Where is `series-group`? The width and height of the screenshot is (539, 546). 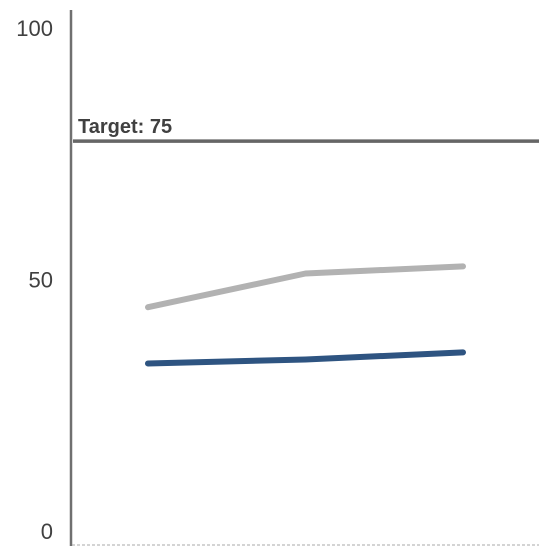
series-group is located at coordinates (305, 315).